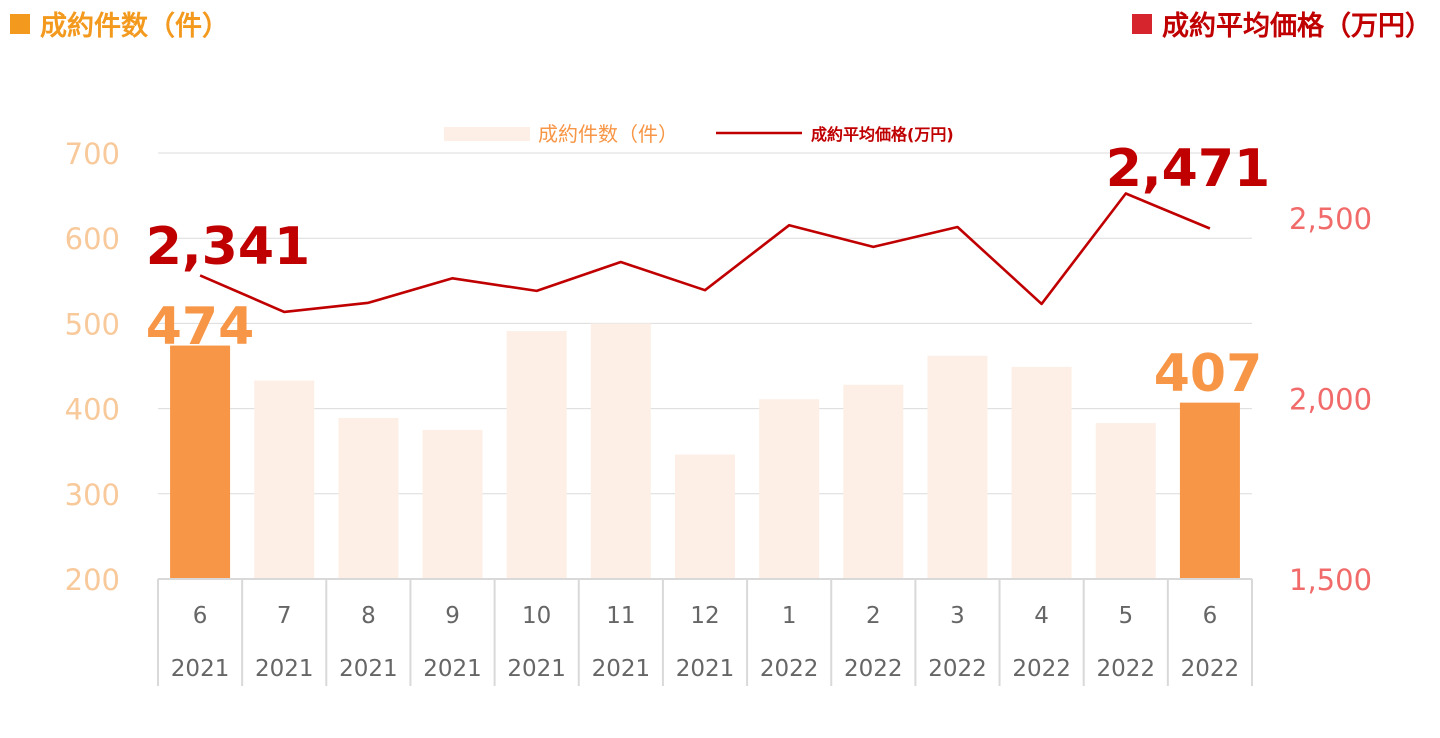  What do you see at coordinates (92, 154) in the screenshot?
I see `left-axis-tick-label: 700` at bounding box center [92, 154].